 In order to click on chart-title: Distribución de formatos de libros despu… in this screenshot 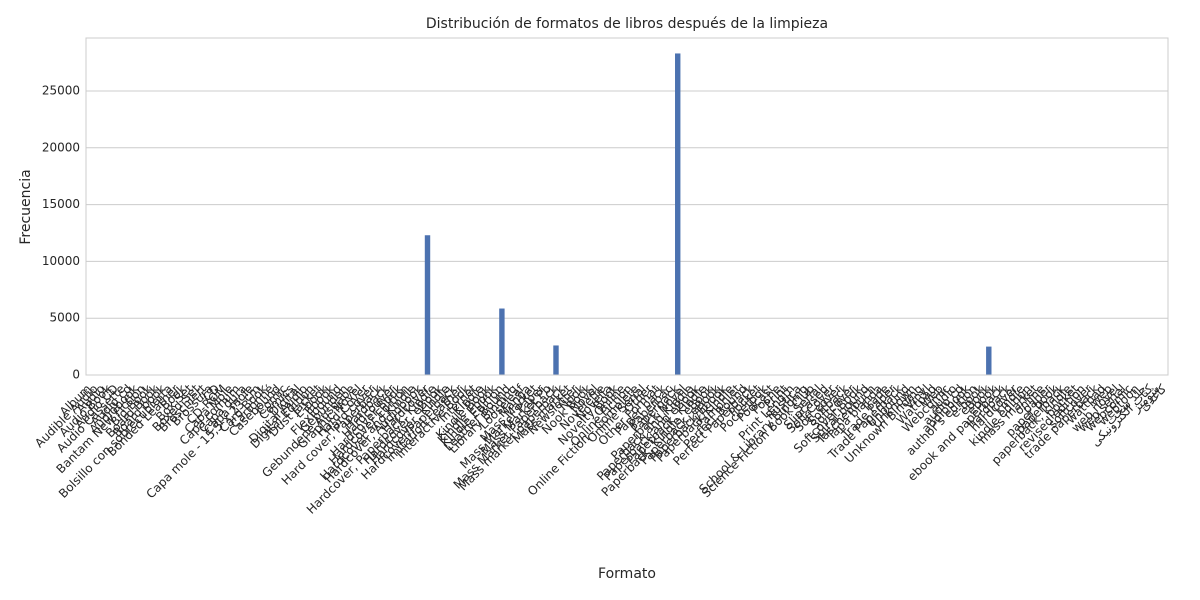, I will do `click(627, 24)`.